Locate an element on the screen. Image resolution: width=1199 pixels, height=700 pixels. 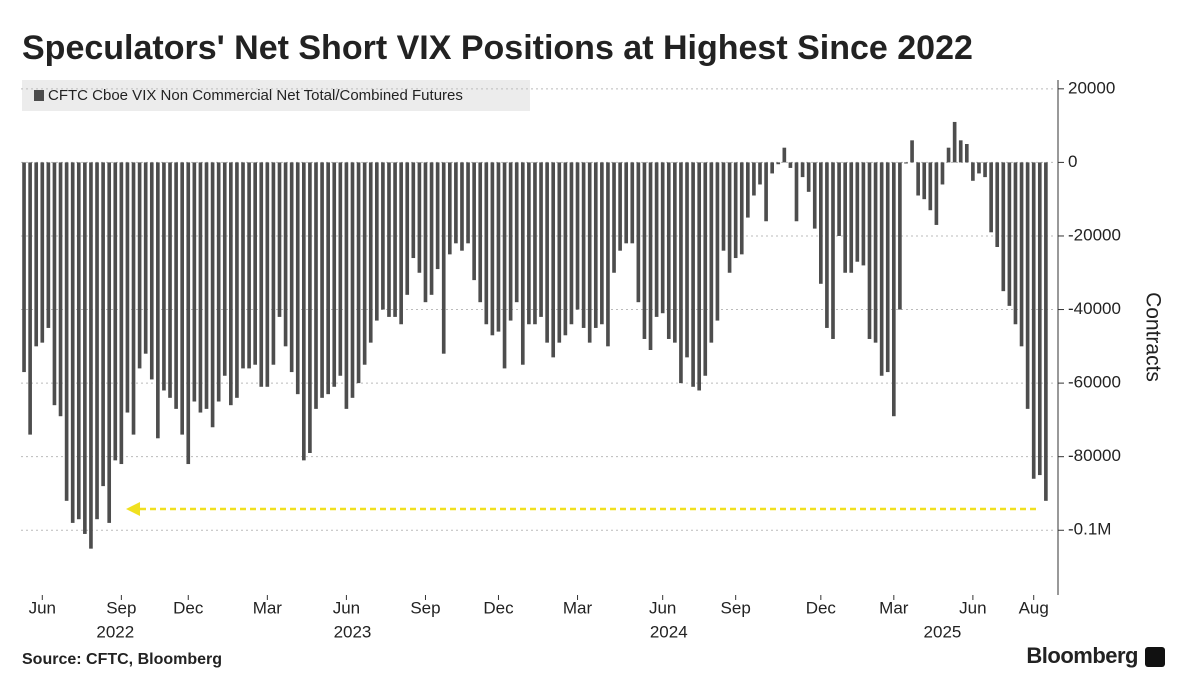
x-tick-label: Aug is located at coordinates (1034, 607).